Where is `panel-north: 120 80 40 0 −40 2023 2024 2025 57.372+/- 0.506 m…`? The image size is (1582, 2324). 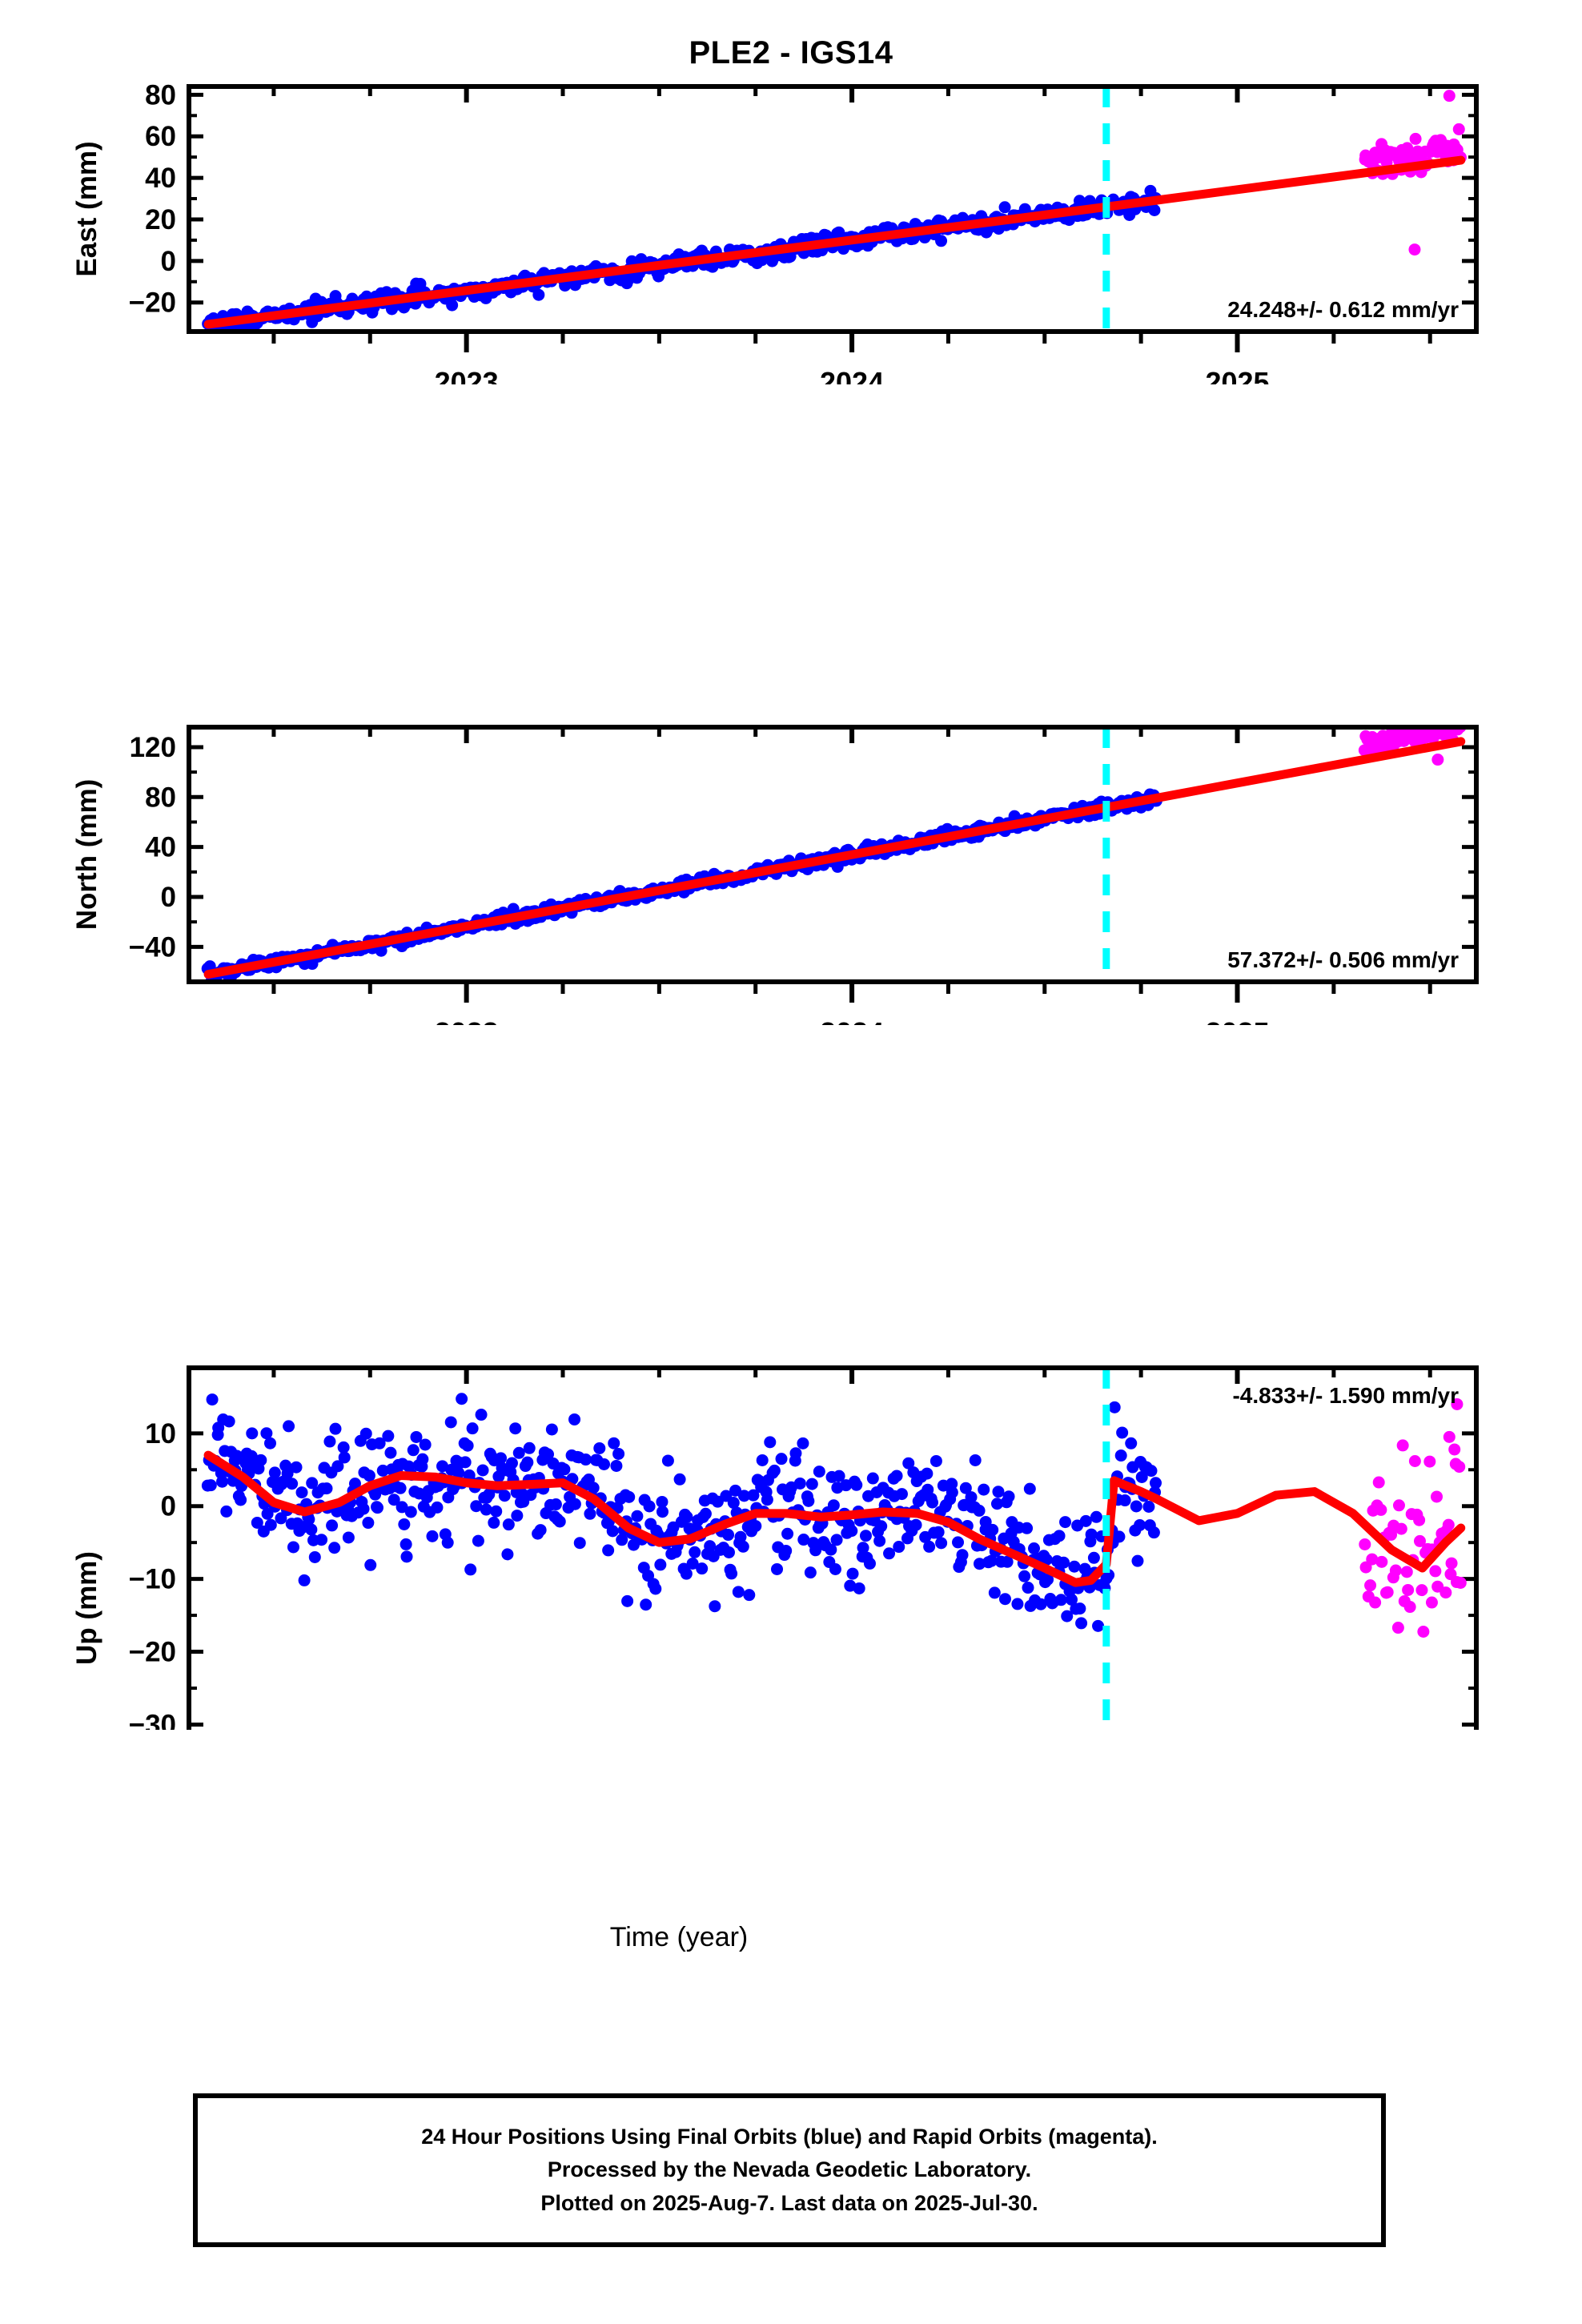 panel-north: 120 80 40 0 −40 2023 2024 2025 57.372+/- 0.506 m… is located at coordinates (791, 857).